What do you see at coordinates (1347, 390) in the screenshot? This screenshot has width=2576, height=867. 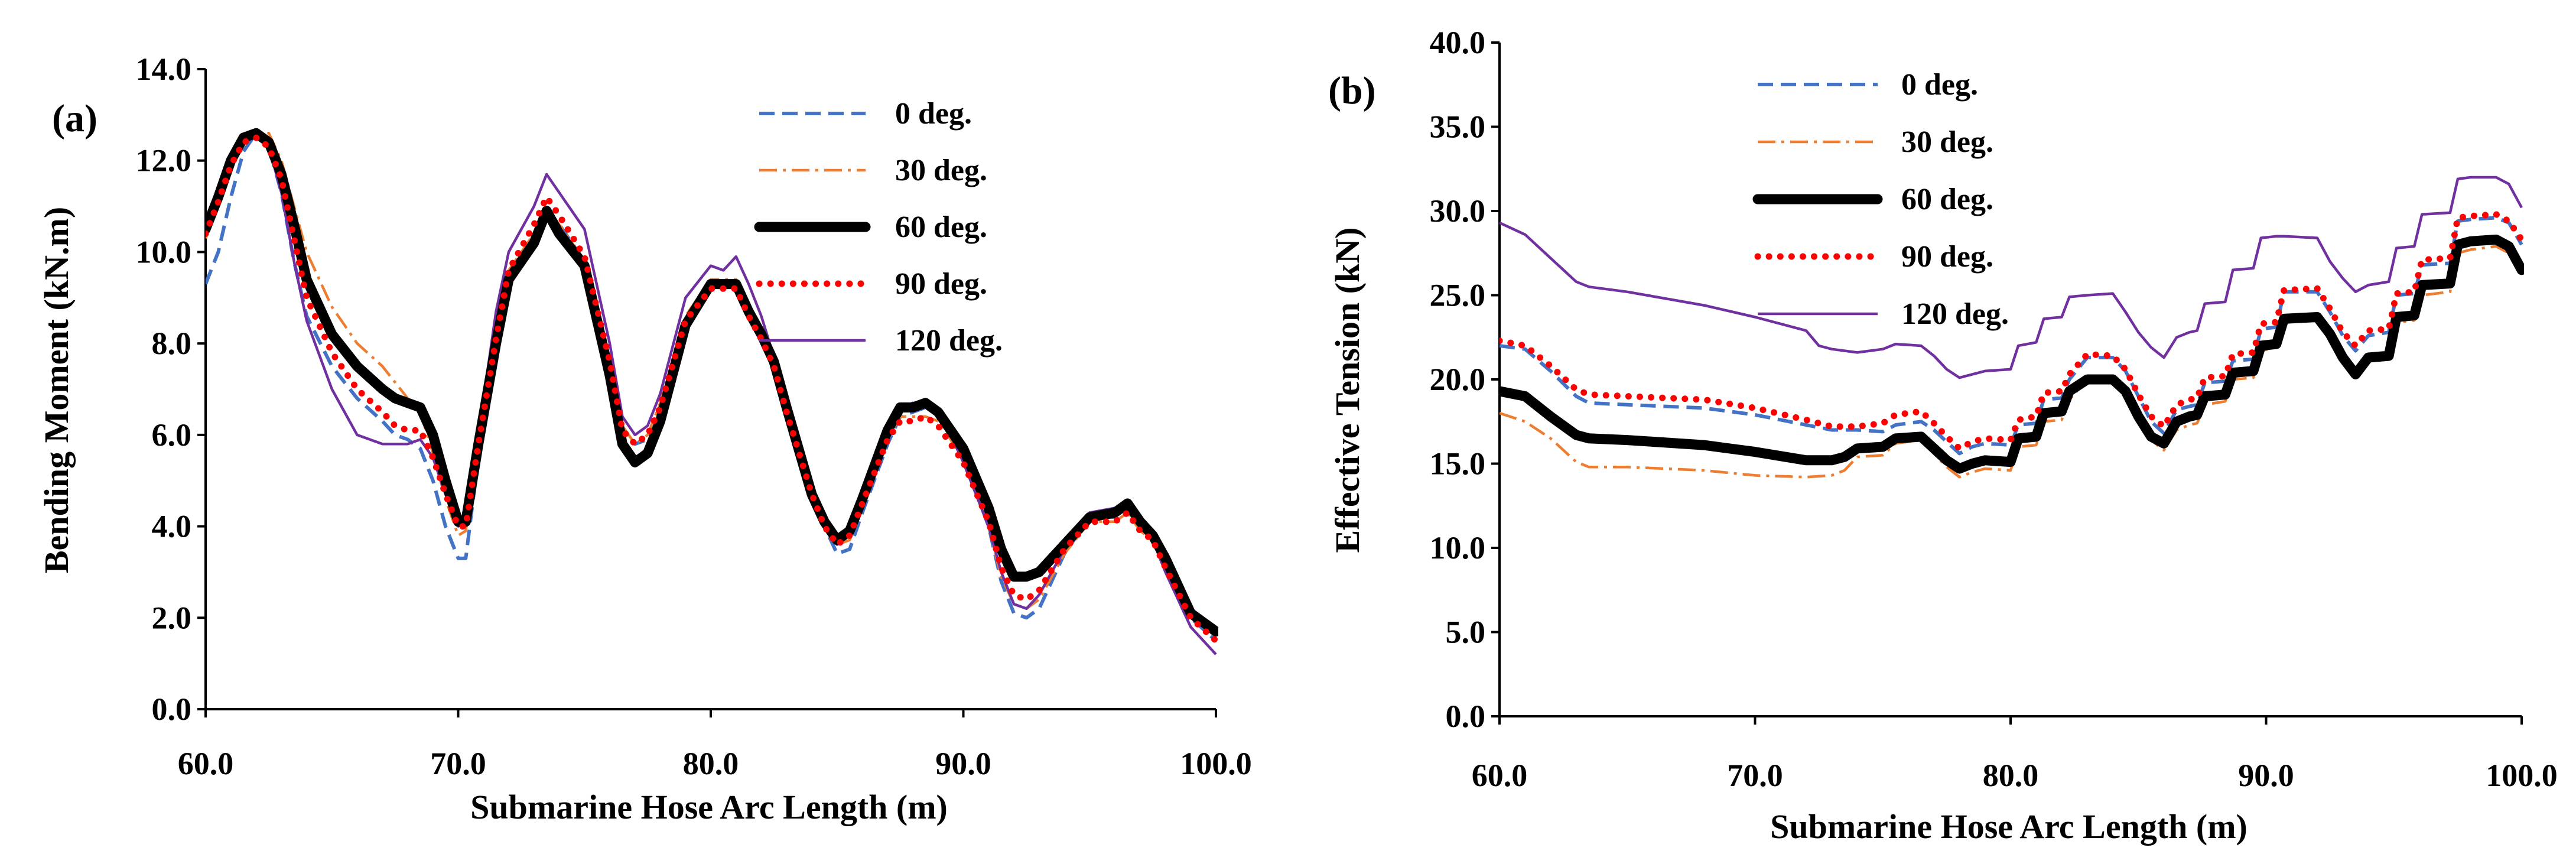 I see `y-axis-title: Effective Tension (kN)` at bounding box center [1347, 390].